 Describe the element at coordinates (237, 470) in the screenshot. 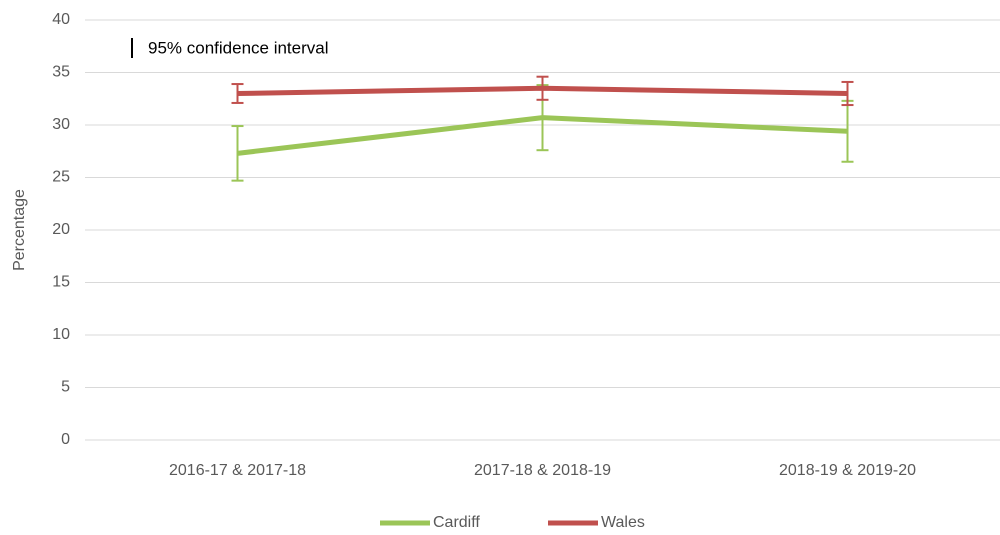

I see `x-tick-label: 2016-17 & 2017-18` at that location.